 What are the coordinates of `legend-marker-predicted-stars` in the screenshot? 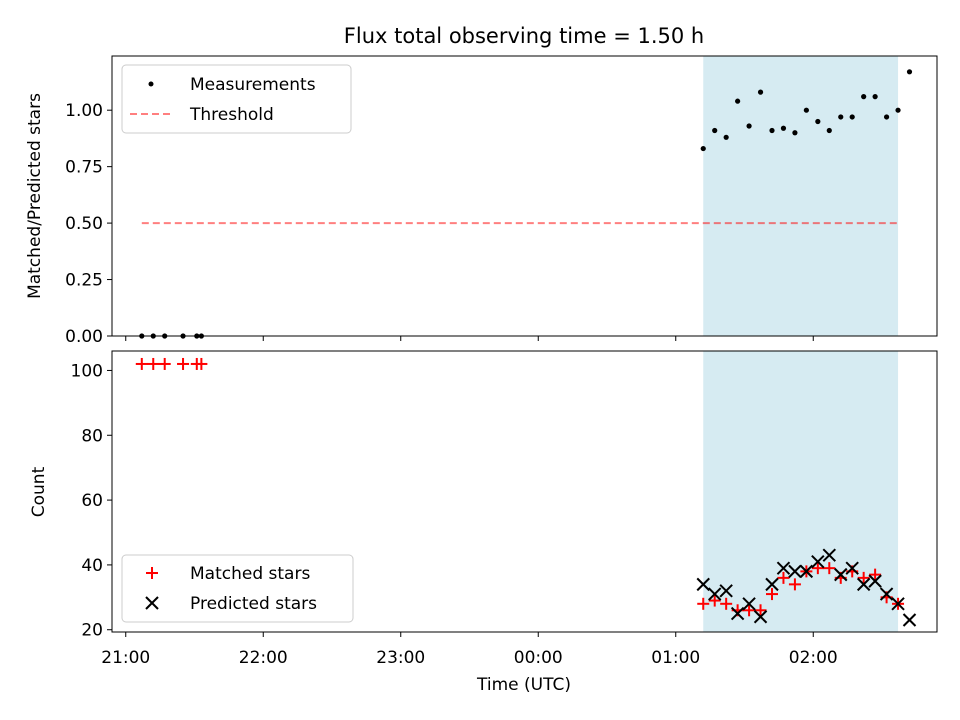 It's located at (152, 603).